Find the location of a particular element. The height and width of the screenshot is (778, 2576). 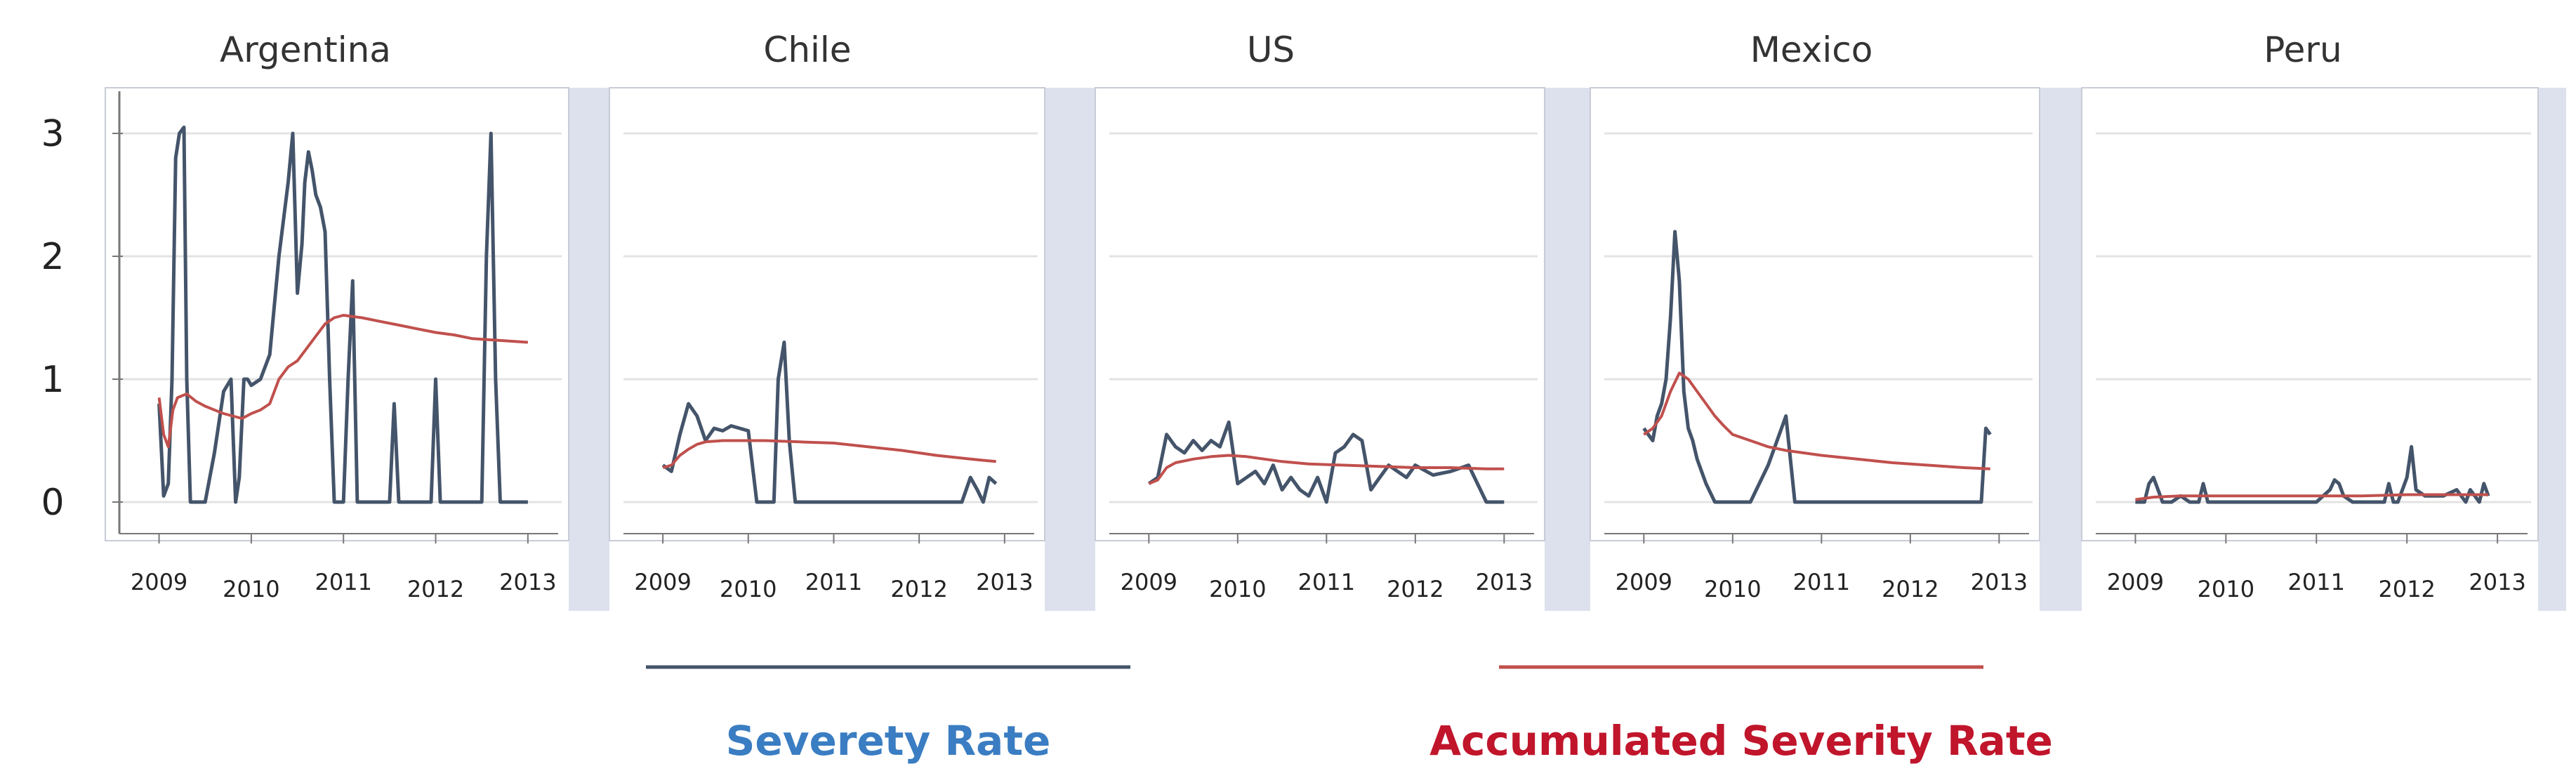

legend-item-0: Severety Rate is located at coordinates (888, 715).